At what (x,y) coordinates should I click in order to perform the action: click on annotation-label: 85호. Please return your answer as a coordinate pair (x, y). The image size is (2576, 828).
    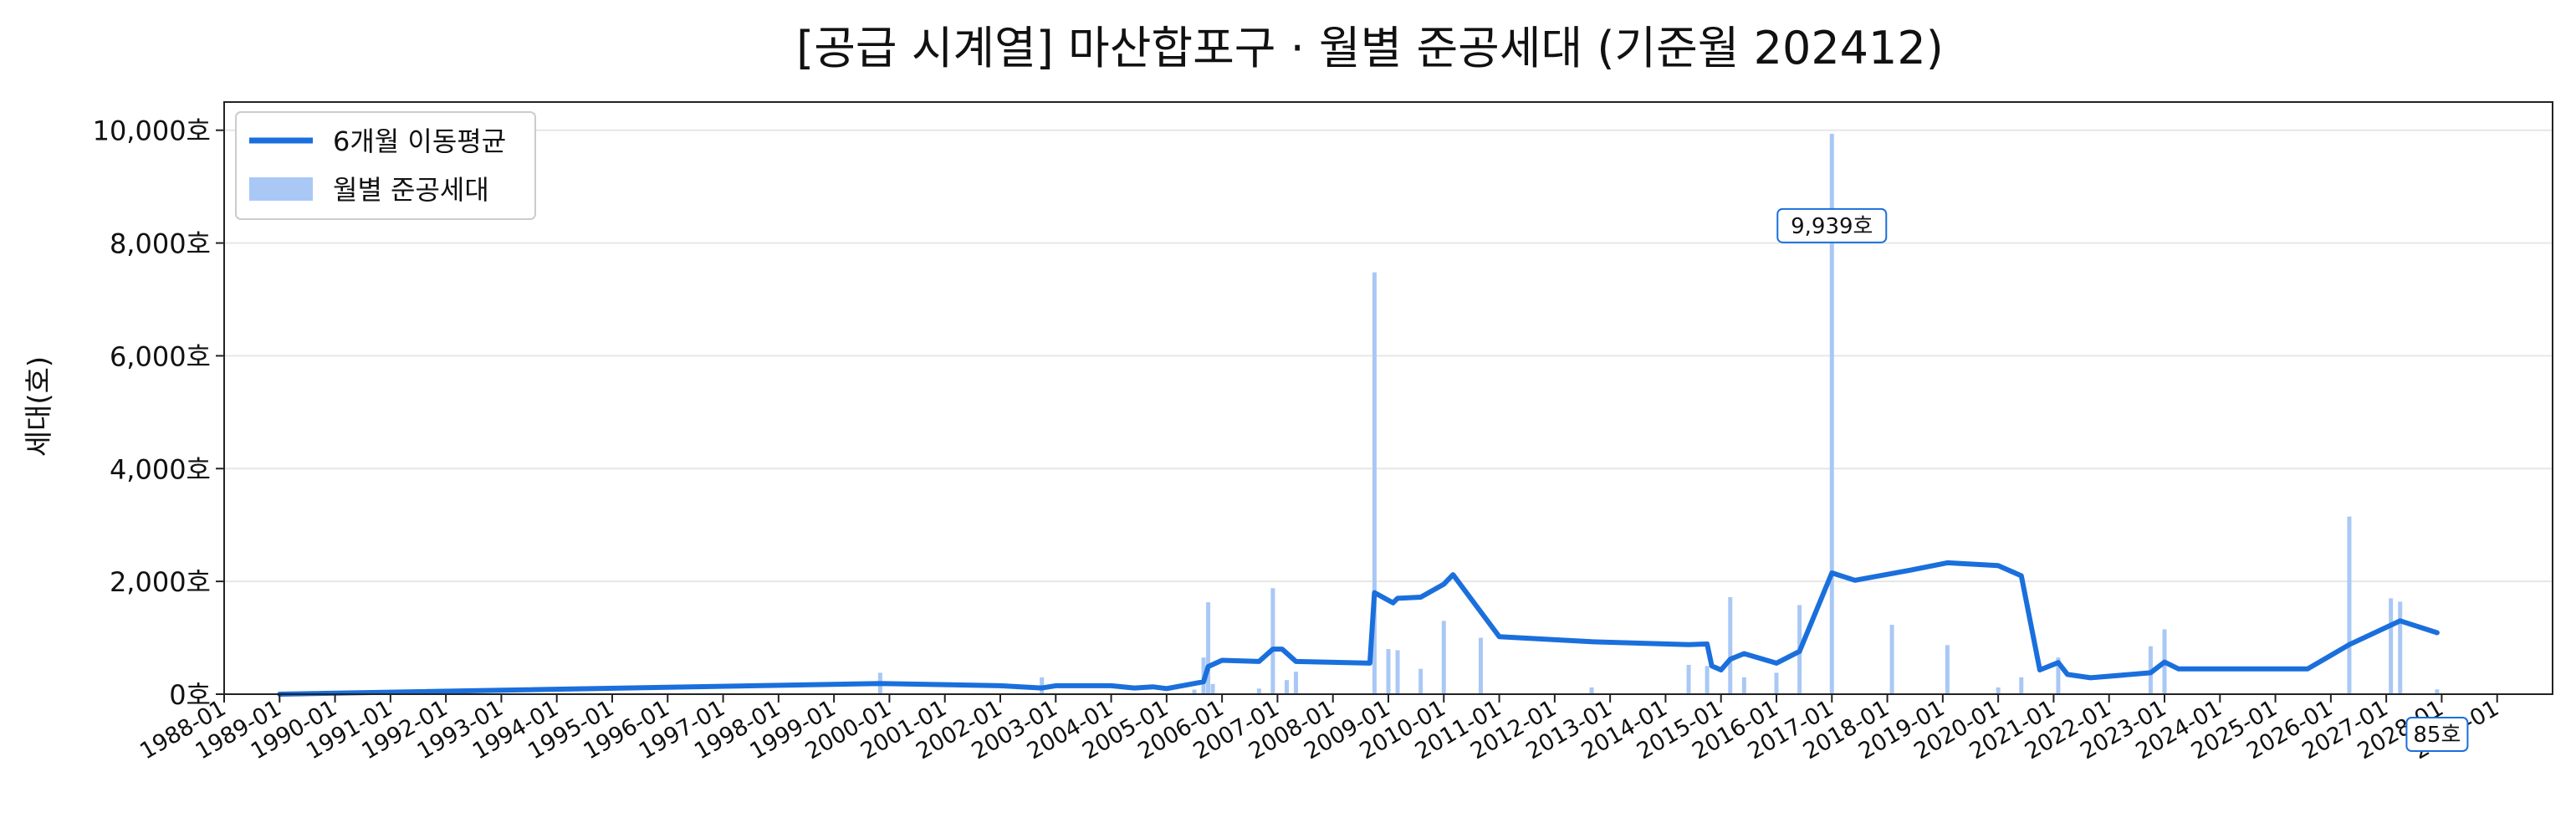
    Looking at the image, I should click on (2437, 735).